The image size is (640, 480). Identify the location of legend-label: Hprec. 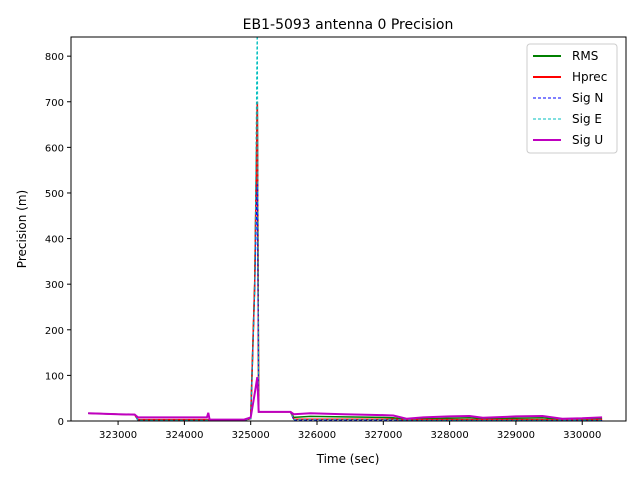
(589, 77).